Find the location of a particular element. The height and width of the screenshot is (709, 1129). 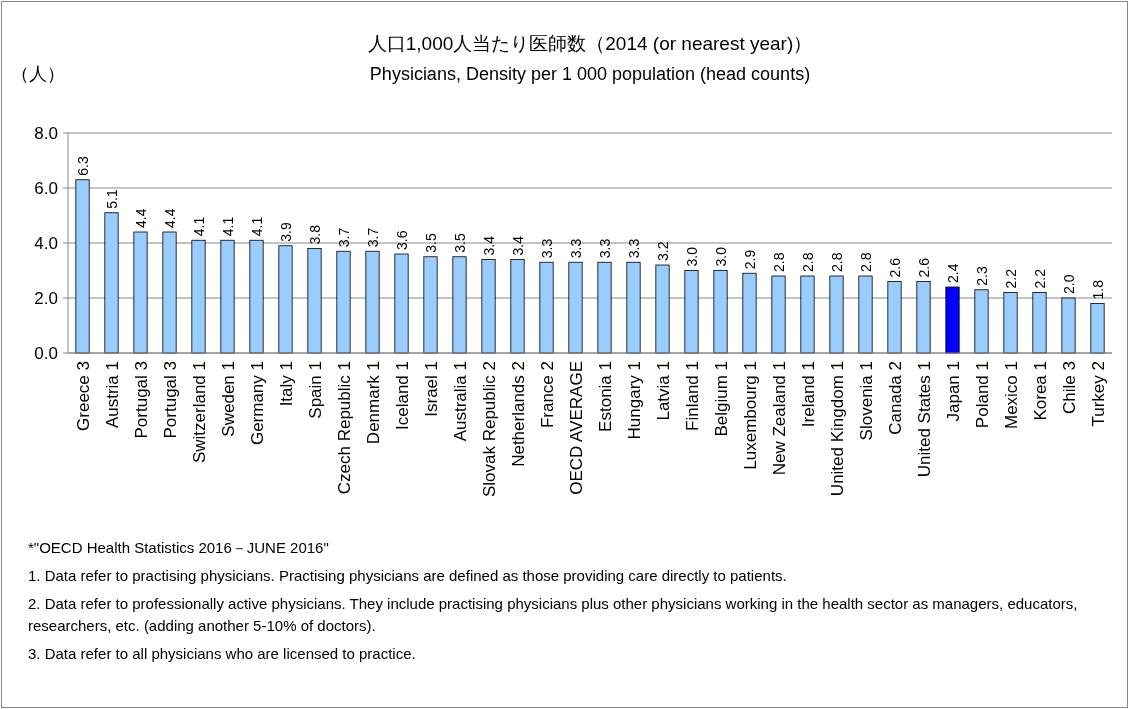

x-tick-label: Finland 1 is located at coordinates (692, 396).